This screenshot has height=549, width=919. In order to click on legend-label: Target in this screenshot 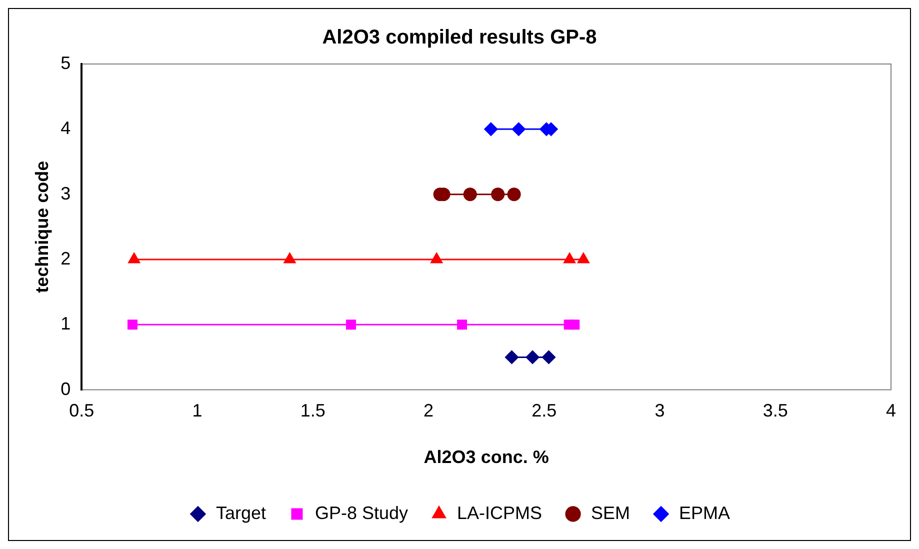, I will do `click(241, 512)`.